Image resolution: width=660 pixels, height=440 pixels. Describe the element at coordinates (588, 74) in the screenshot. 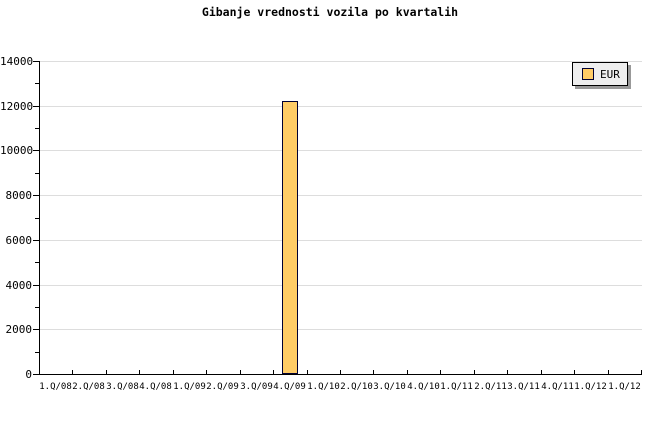

I see `legend-swatch-eur` at that location.